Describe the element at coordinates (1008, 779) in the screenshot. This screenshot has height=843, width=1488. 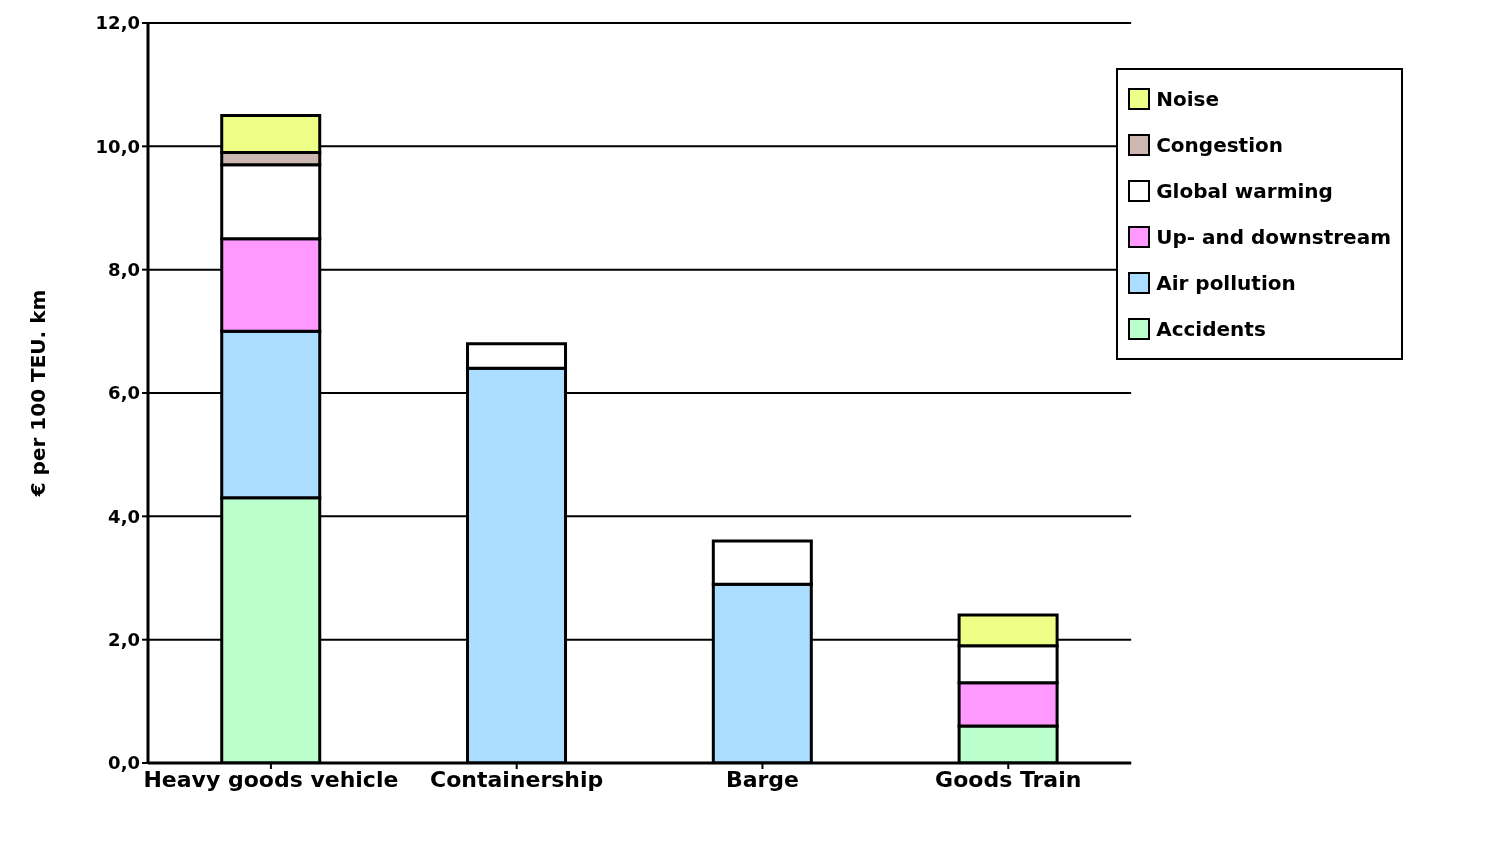
I see `x-tick-label: Goods Train` at that location.